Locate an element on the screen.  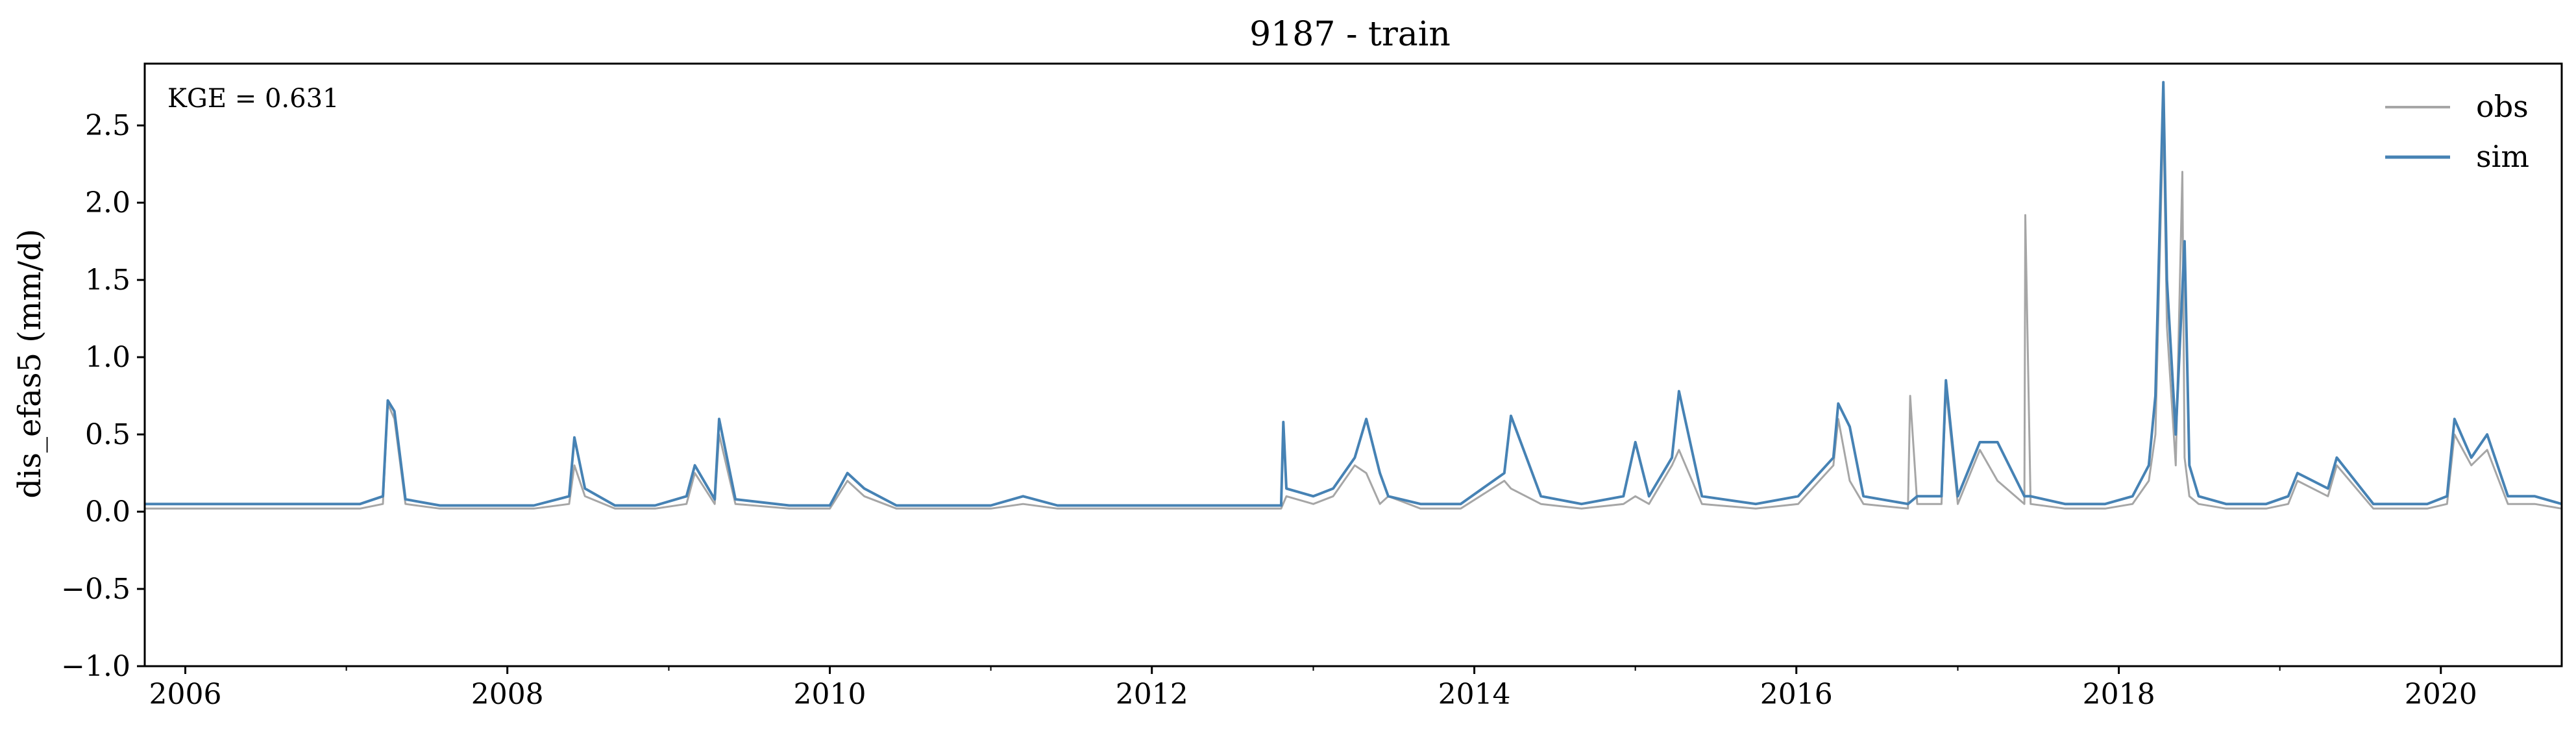
x-tick-label: 2020 is located at coordinates (2441, 694).